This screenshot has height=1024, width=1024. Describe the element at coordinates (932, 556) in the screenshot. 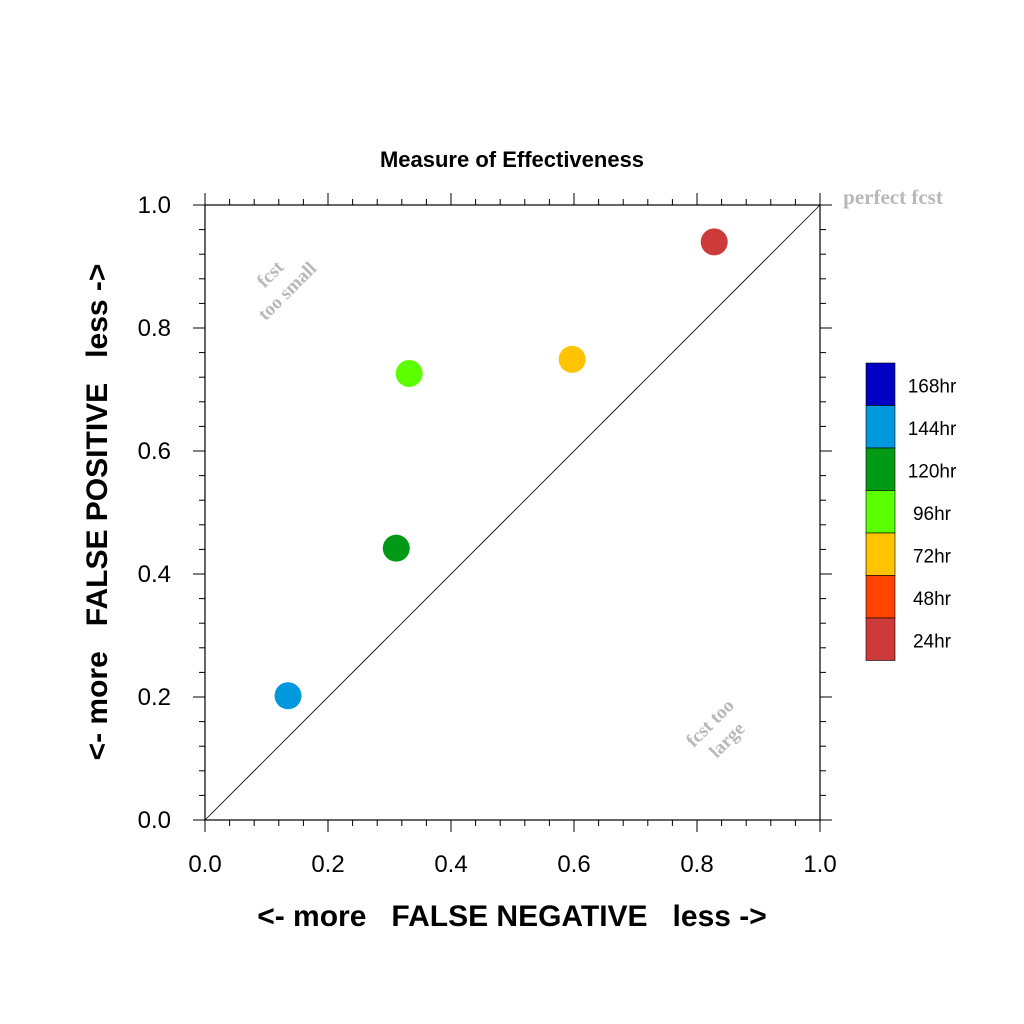

I see `legend-label-72hr: 72hr` at that location.